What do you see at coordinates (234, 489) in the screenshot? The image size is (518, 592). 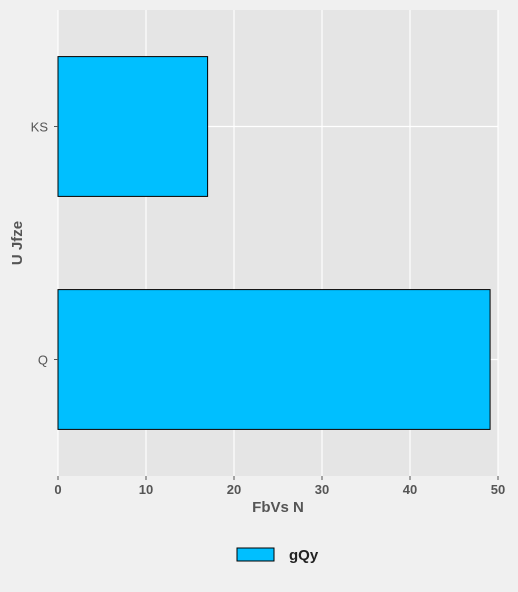 I see `x-tick-label: 20` at bounding box center [234, 489].